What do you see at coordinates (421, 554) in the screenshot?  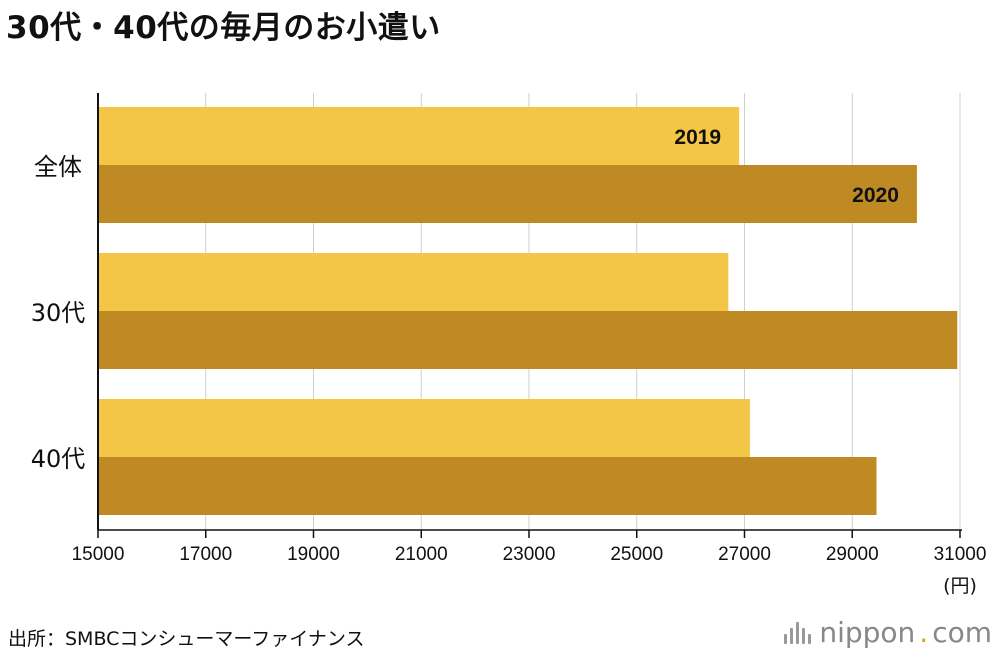 I see `x-tick-label: 21000` at bounding box center [421, 554].